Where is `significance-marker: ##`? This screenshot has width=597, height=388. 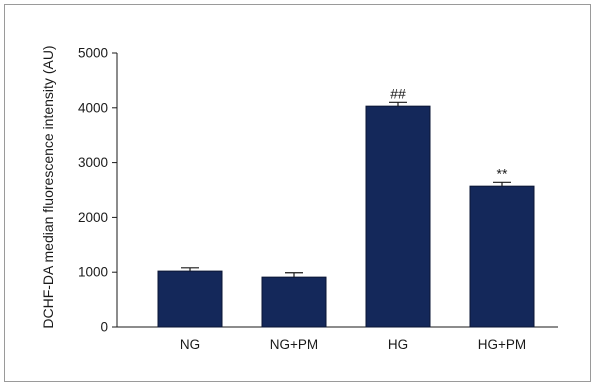 significance-marker: ## is located at coordinates (398, 93).